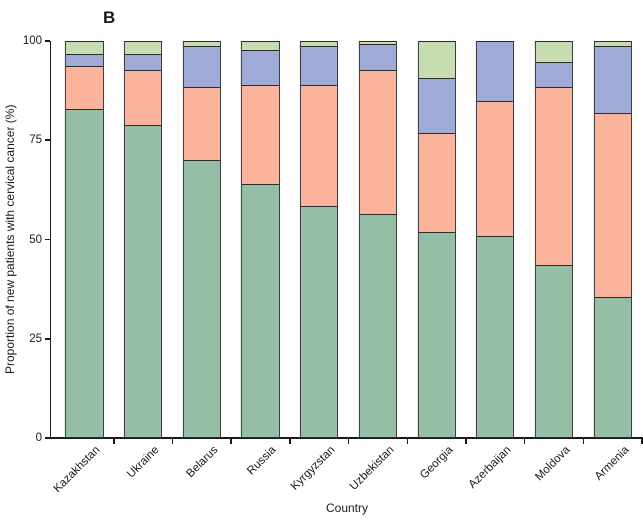  What do you see at coordinates (35, 338) in the screenshot?
I see `y-tick-label-25: 25` at bounding box center [35, 338].